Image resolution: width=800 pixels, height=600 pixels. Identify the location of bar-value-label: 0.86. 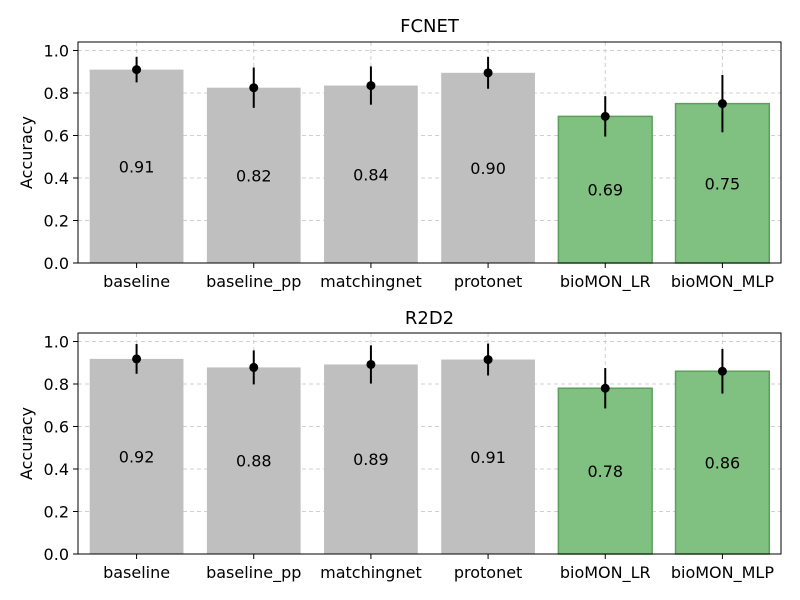
(723, 463).